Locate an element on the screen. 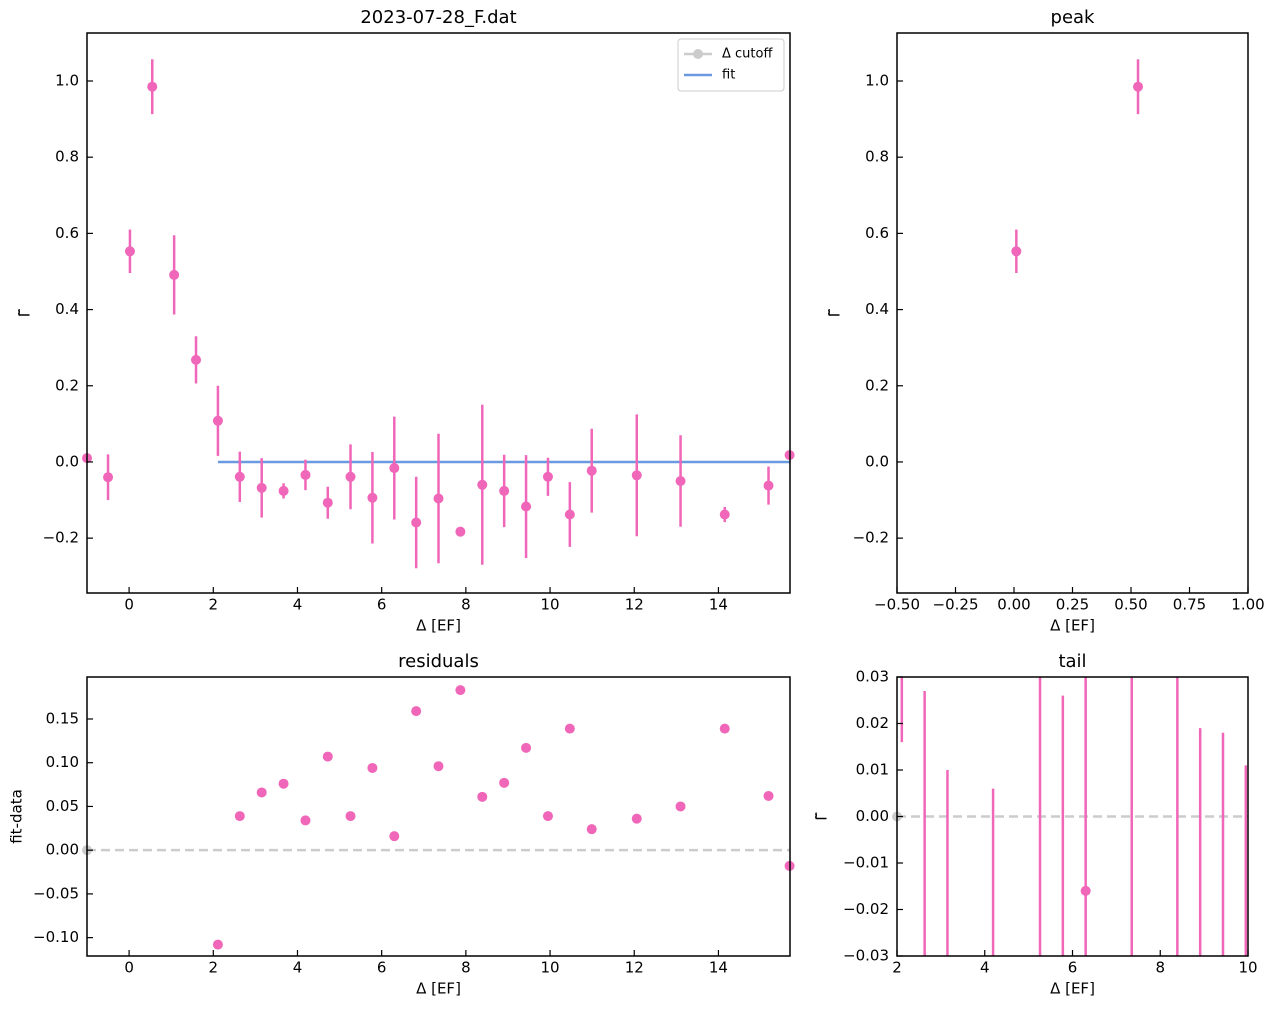  chart-title: tail is located at coordinates (1072, 661).